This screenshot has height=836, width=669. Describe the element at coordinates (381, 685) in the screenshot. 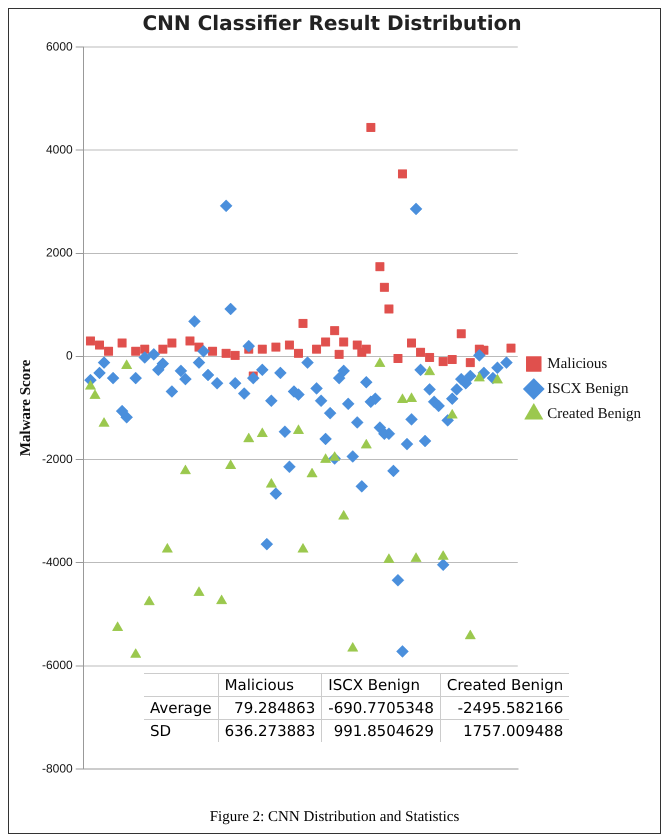

I see `annotation: ISCX Benign` at that location.